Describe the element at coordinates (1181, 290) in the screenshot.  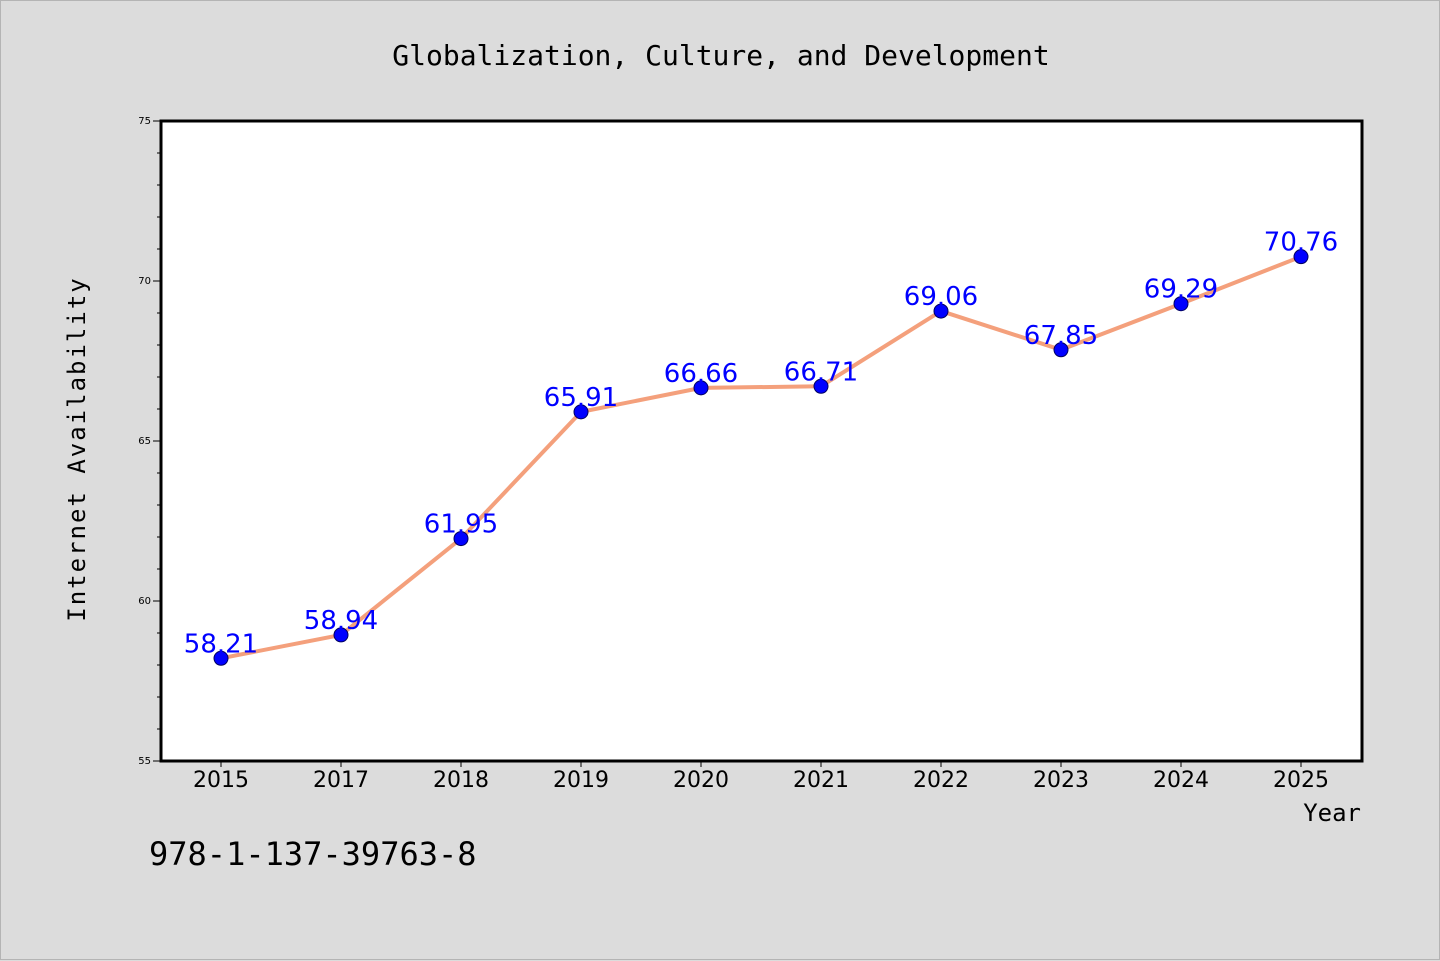
I see `data-label: 69.29` at that location.